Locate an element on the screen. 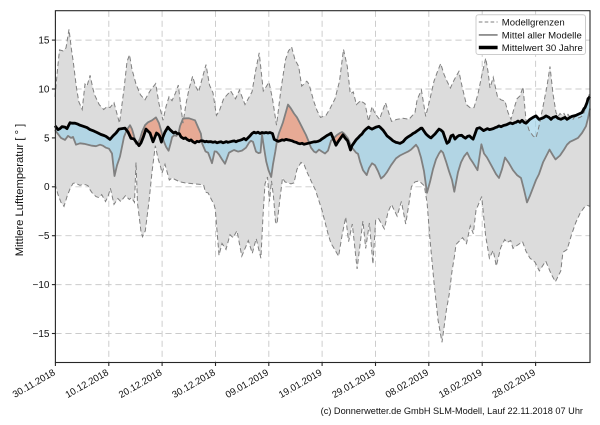 Image resolution: width=600 pixels, height=425 pixels. svg-text: 10 is located at coordinates (44, 89).